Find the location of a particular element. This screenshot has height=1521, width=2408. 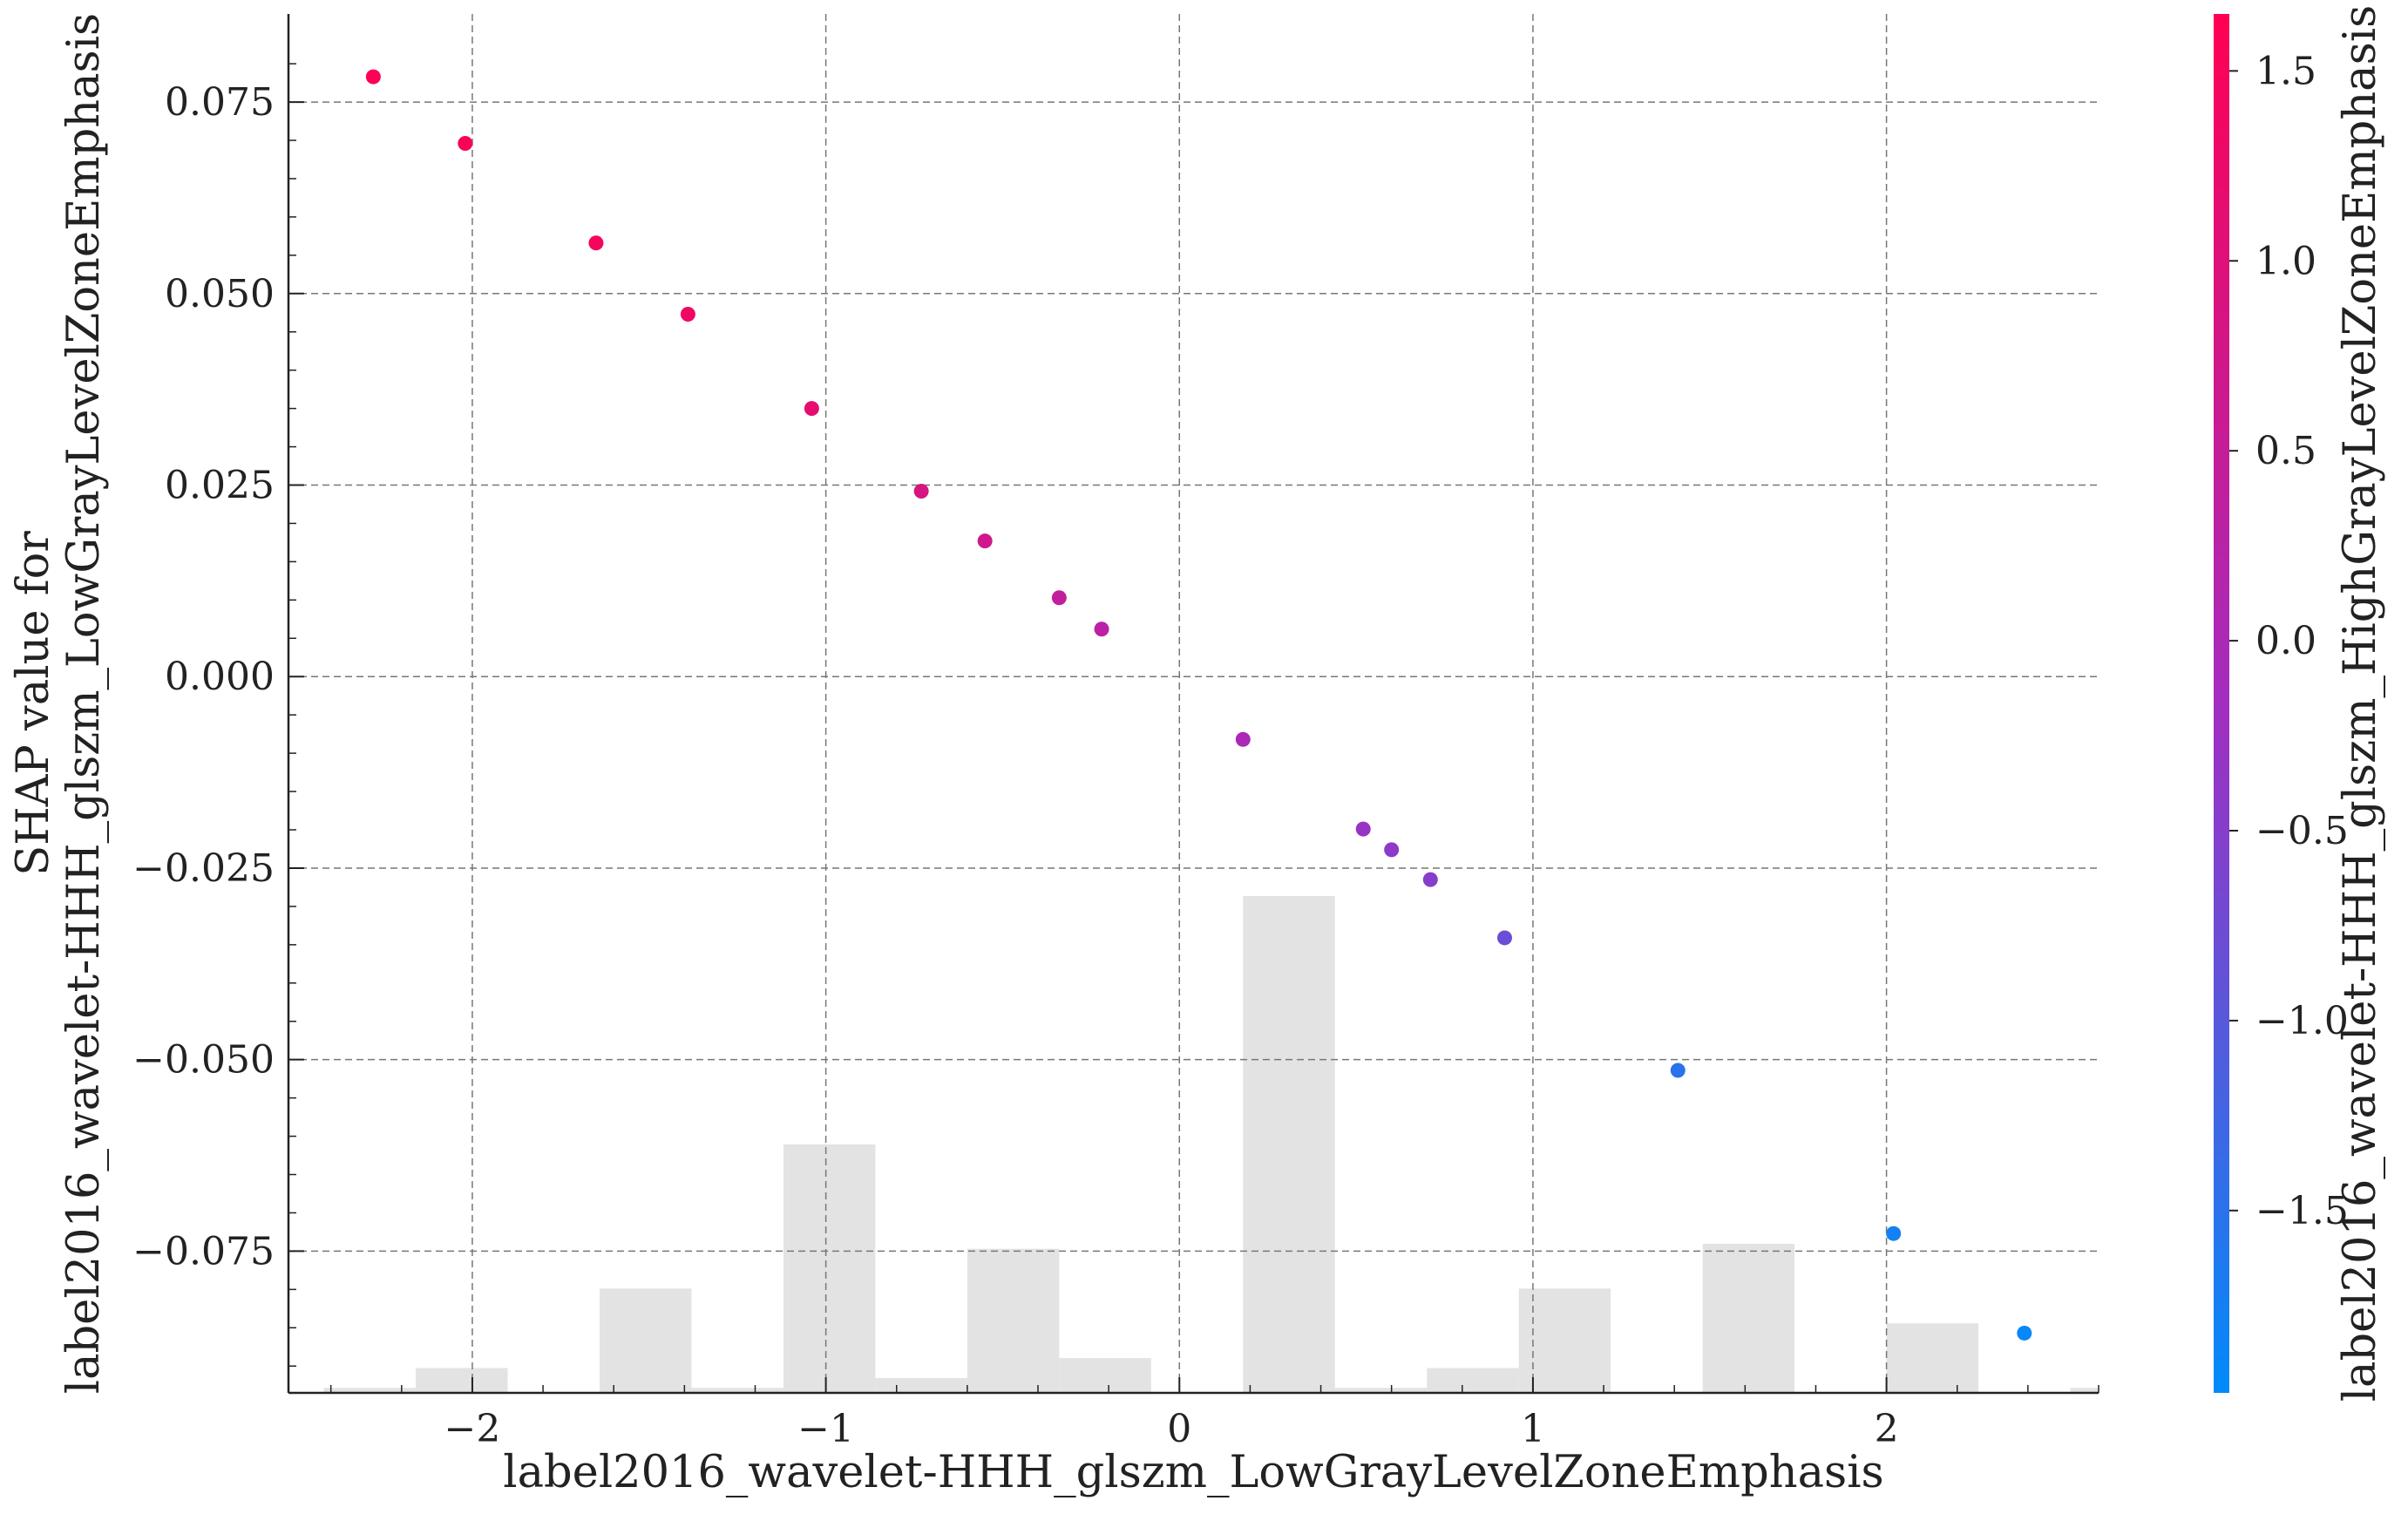

y-tick-label-1: 0.050 is located at coordinates (220, 294).